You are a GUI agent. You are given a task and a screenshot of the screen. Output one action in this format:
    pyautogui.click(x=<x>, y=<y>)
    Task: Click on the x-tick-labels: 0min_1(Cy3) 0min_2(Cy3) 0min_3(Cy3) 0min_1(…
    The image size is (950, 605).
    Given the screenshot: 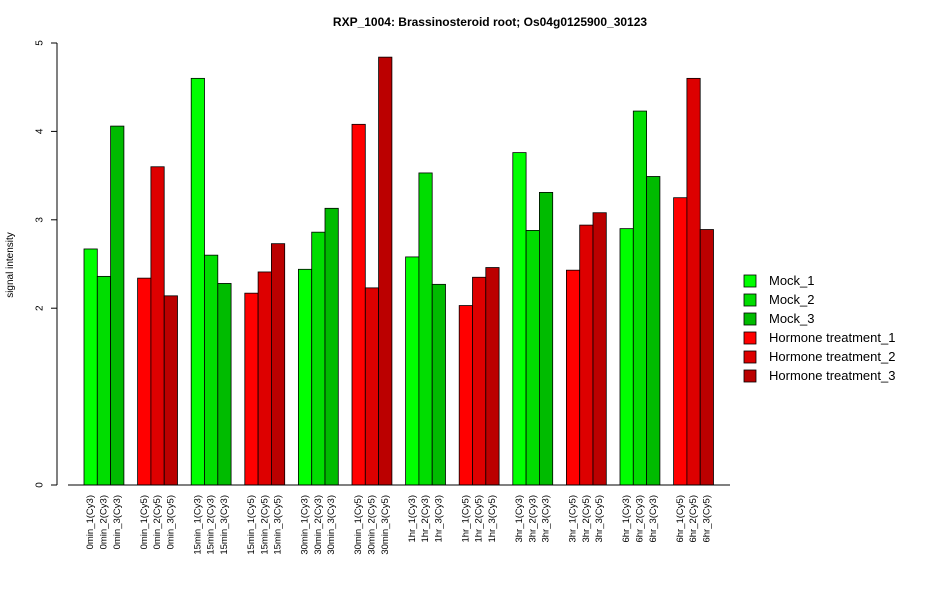 What is the action you would take?
    pyautogui.click(x=398, y=525)
    